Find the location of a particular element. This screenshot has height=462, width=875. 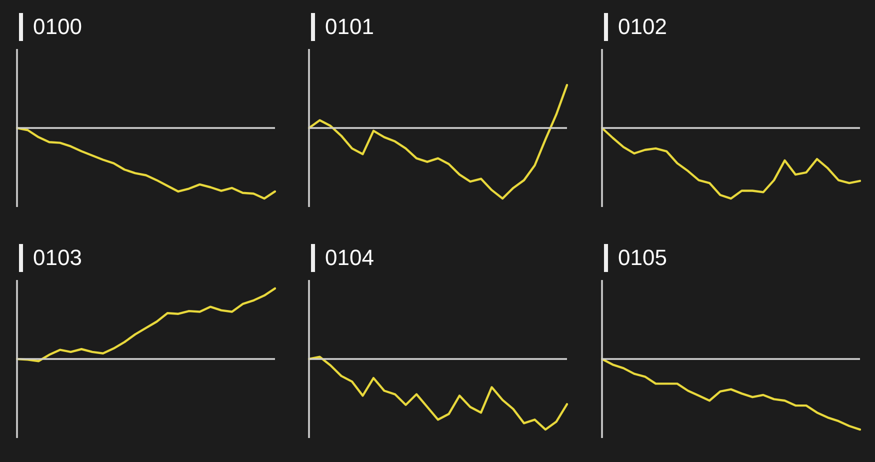

chart-title: 0102 is located at coordinates (642, 27).